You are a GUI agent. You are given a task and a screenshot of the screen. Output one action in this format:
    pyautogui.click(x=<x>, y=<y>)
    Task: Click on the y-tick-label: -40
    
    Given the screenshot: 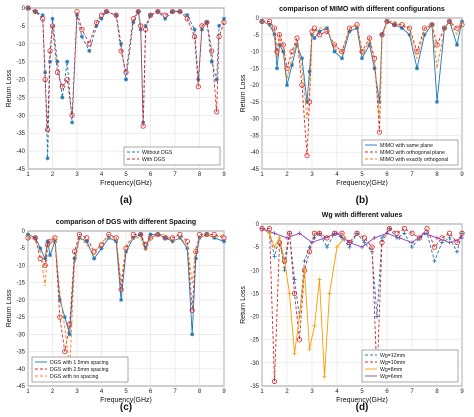 What is the action you would take?
    pyautogui.click(x=254, y=153)
    